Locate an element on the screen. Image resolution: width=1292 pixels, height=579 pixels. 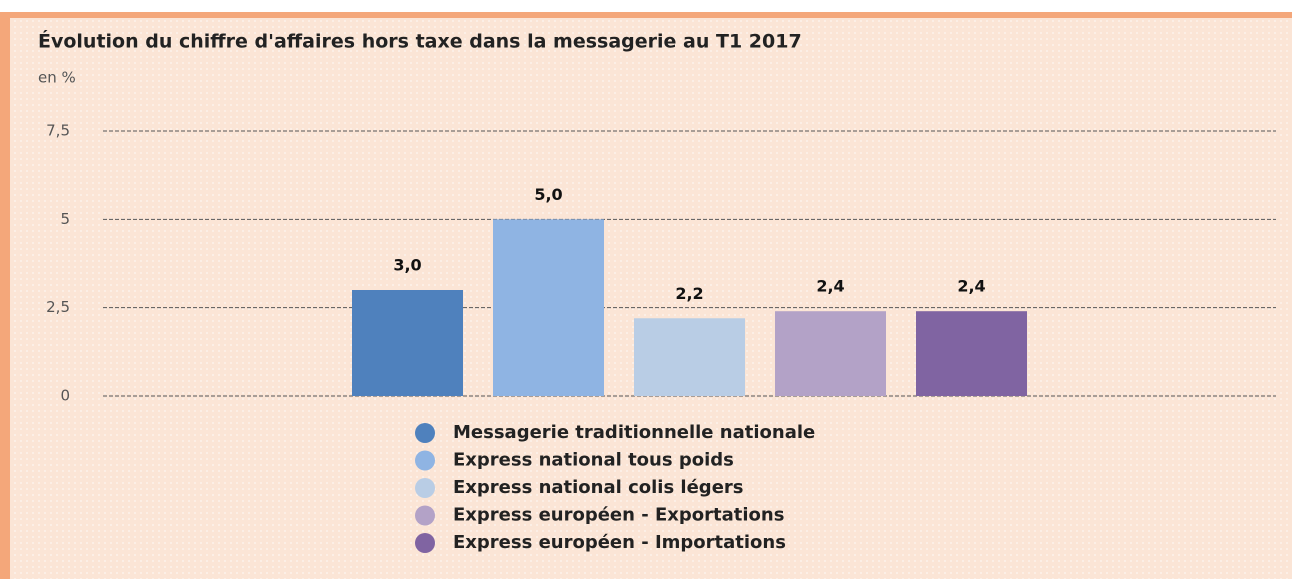
value-label: 5,0 is located at coordinates (548, 194).